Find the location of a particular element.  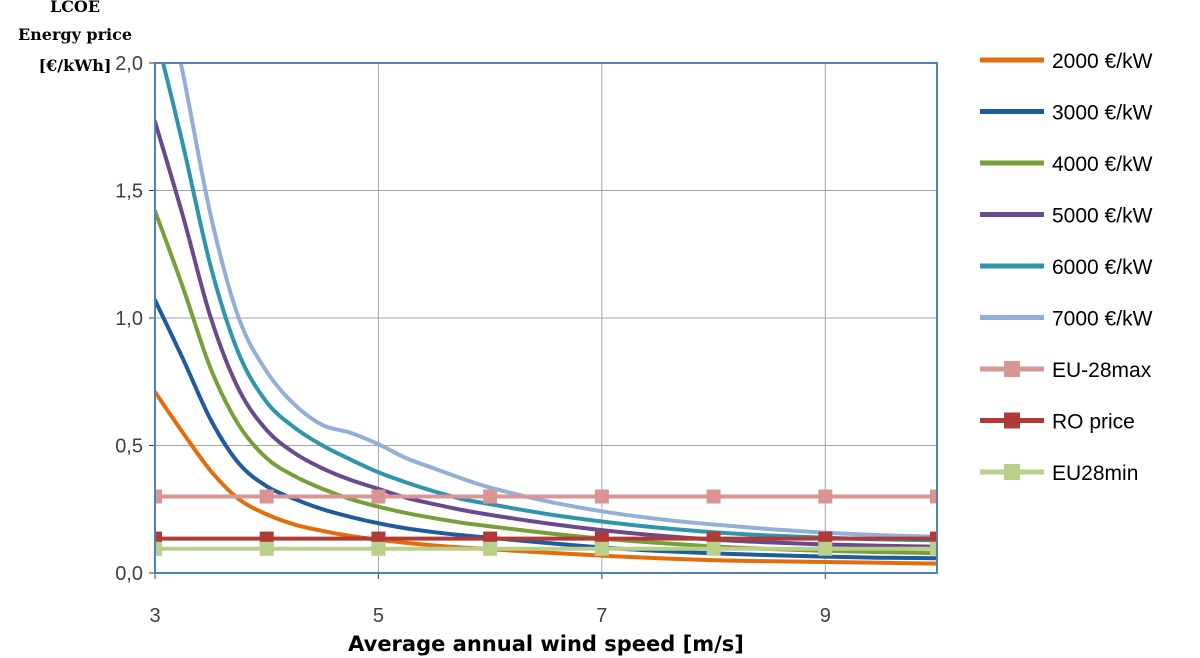

legend-item-3000-kw: 3000 €/kW is located at coordinates (1066, 113).